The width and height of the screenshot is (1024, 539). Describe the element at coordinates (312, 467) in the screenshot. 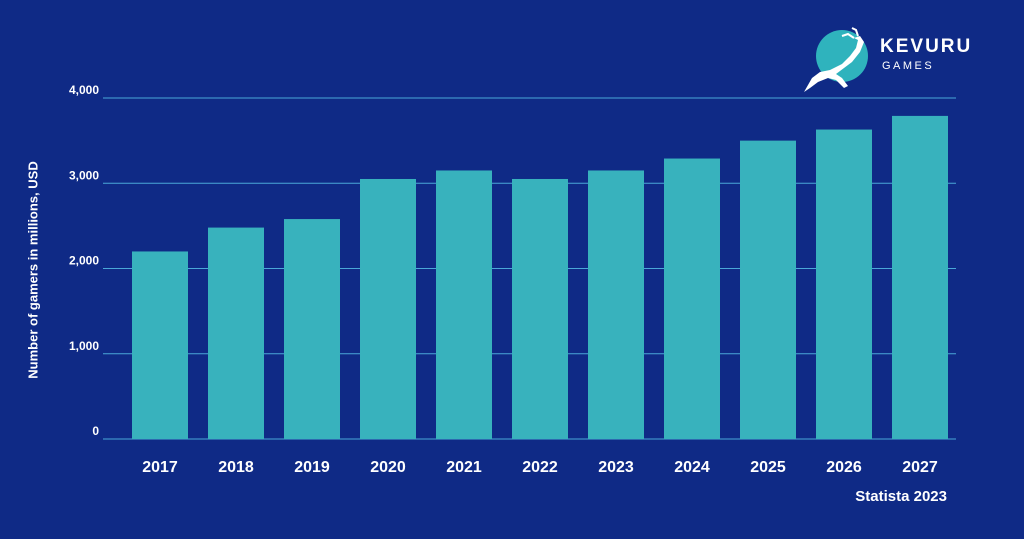

I see `x-tick-label: 2019` at that location.